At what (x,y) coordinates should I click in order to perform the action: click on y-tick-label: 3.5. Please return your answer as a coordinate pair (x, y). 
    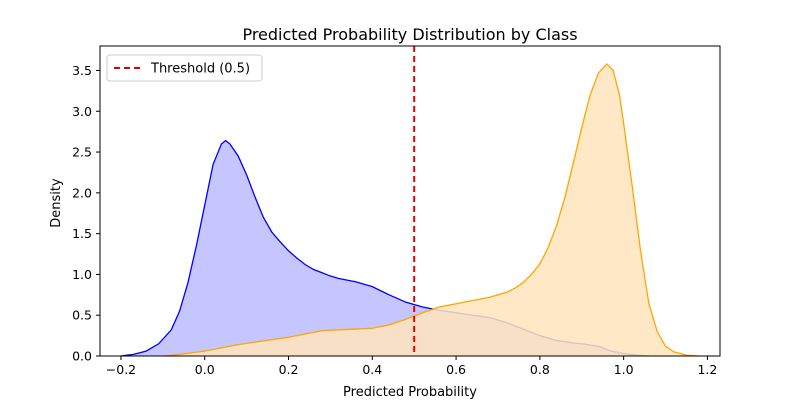
    Looking at the image, I should click on (82, 70).